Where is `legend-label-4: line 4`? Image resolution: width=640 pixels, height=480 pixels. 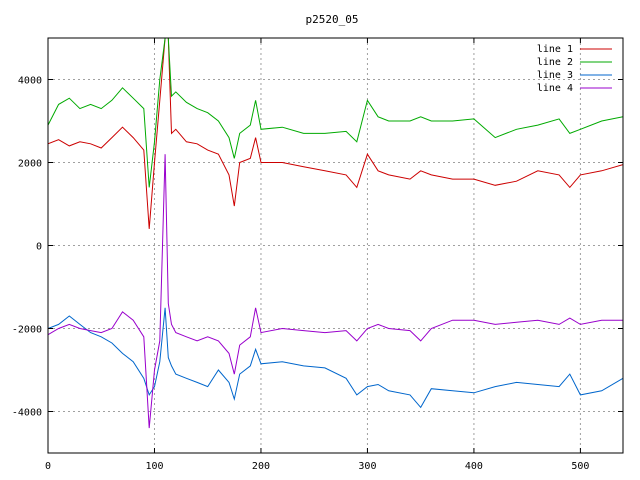 legend-label-4: line 4 is located at coordinates (555, 88).